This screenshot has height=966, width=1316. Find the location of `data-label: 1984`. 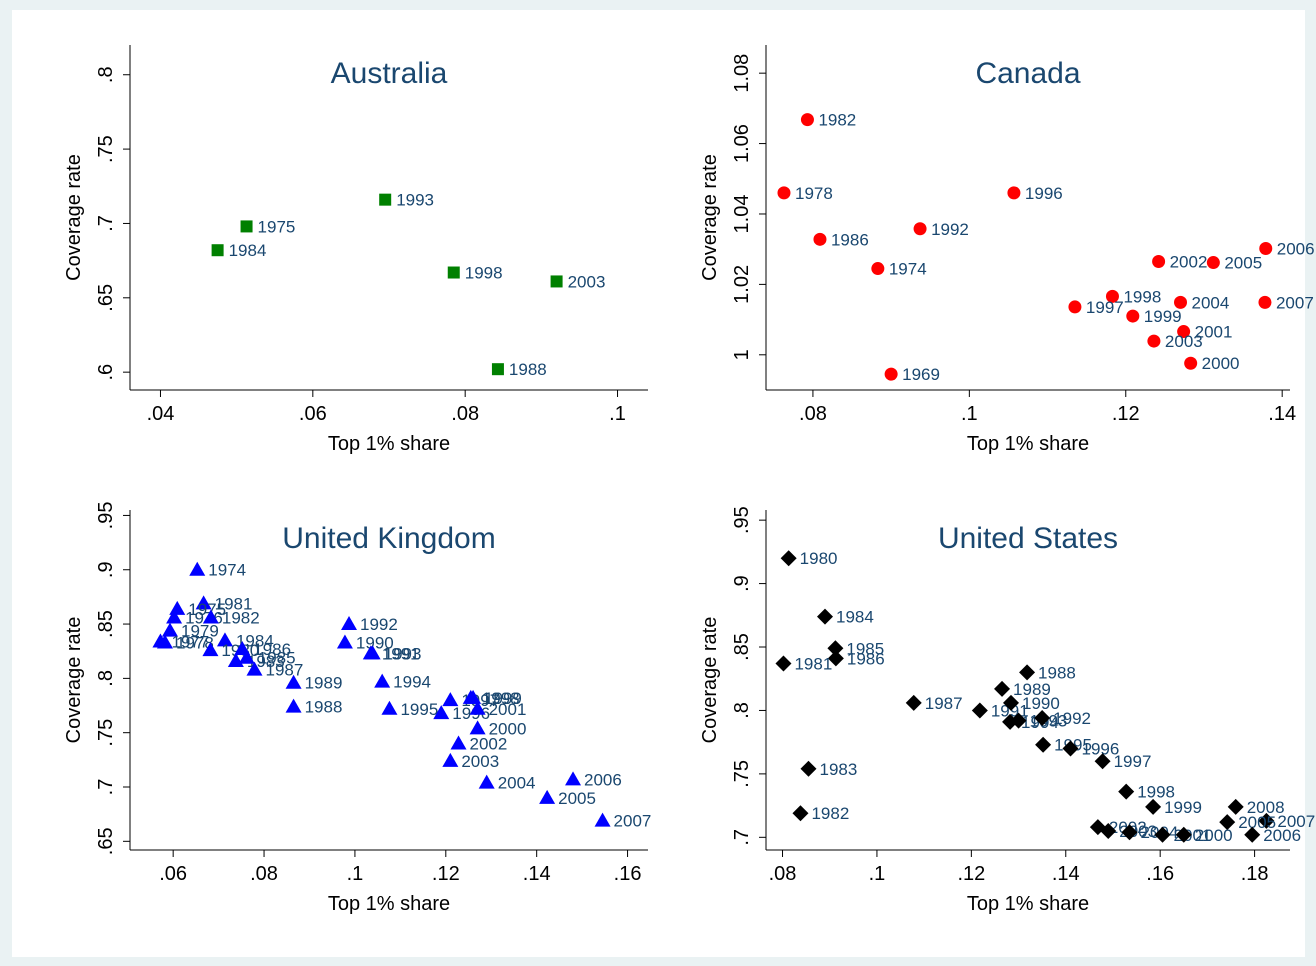

data-label: 1984 is located at coordinates (255, 640).